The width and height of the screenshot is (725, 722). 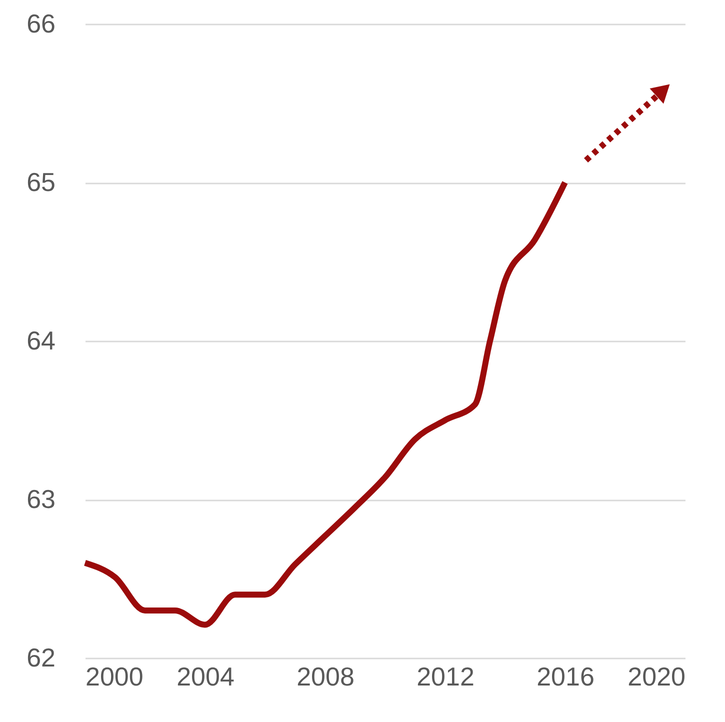 What do you see at coordinates (41, 657) in the screenshot?
I see `y-tick-label: 62` at bounding box center [41, 657].